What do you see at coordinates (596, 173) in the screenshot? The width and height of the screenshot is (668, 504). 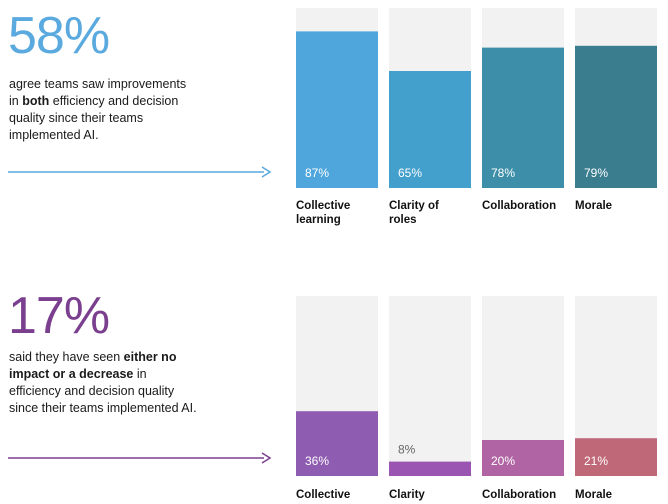 I see `data-label: 79%` at bounding box center [596, 173].